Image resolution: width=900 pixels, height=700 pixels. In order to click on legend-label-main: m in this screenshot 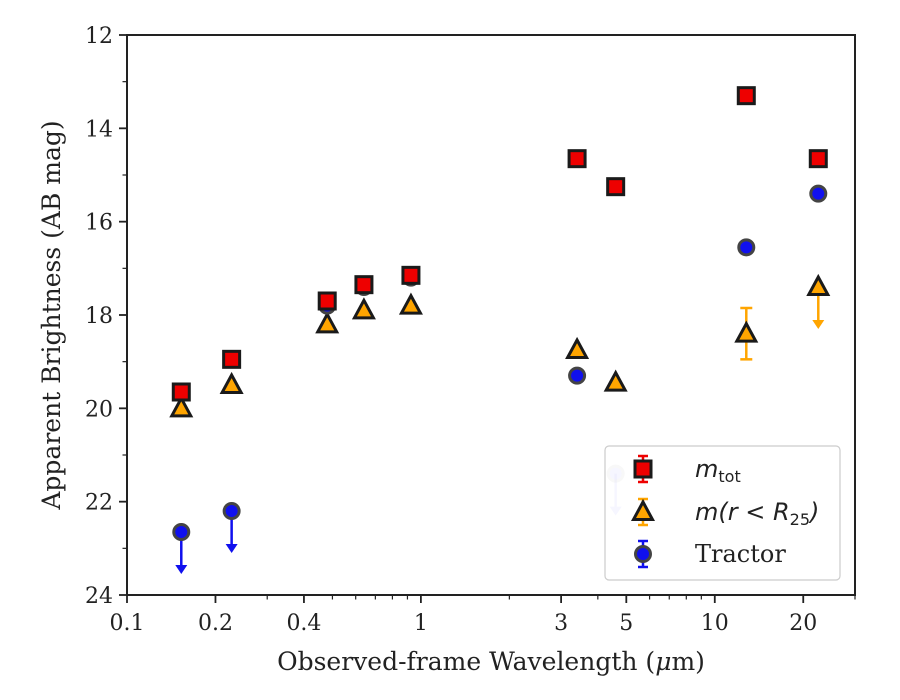, I will do `click(706, 469)`.